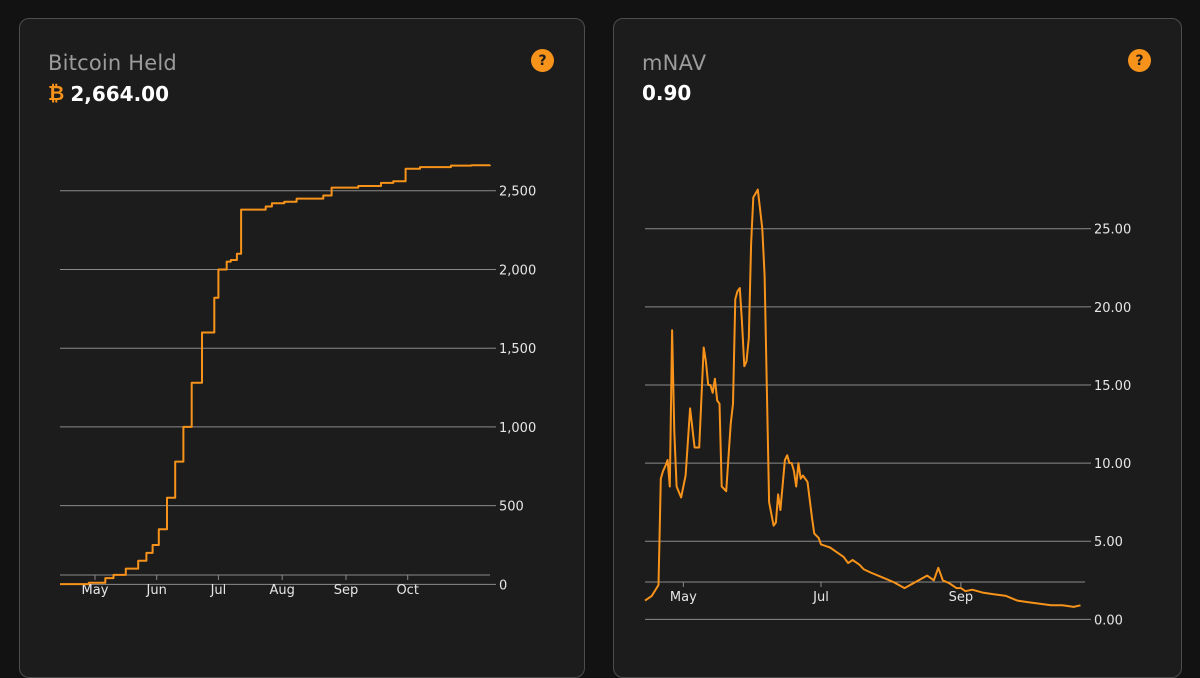 The width and height of the screenshot is (1200, 678). What do you see at coordinates (503, 585) in the screenshot?
I see `y-tick-label: 0` at bounding box center [503, 585].